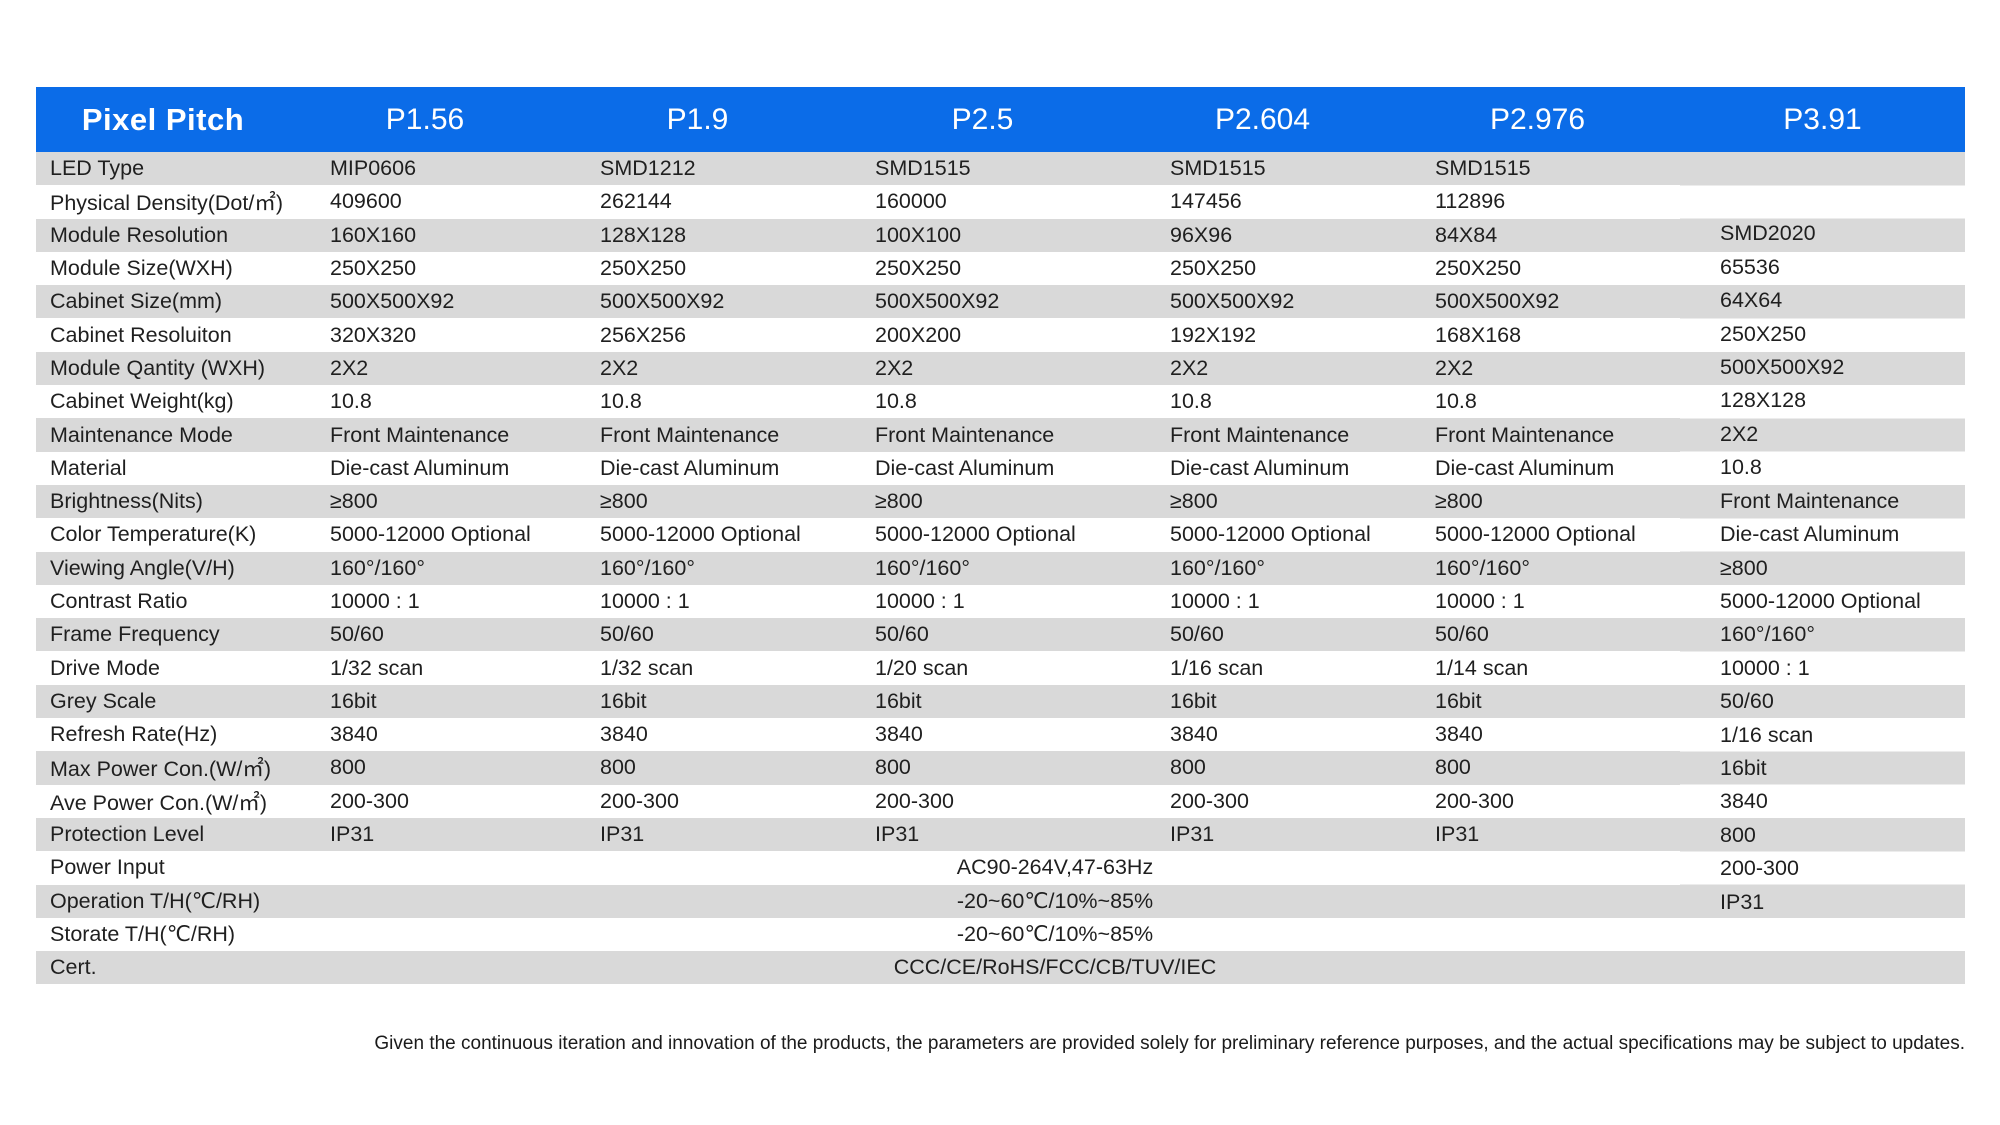 This screenshot has width=2000, height=1125. I want to click on merged-value: -20~60℃/10%~85%, so click(985, 934).